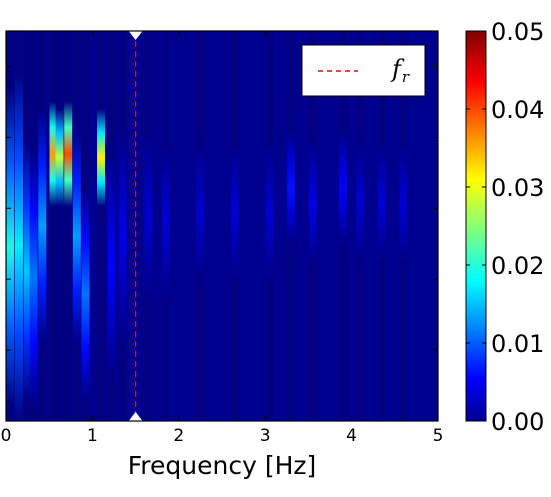 The width and height of the screenshot is (551, 497). Describe the element at coordinates (517, 32) in the screenshot. I see `colorbar-tick-label: 0.05` at that location.